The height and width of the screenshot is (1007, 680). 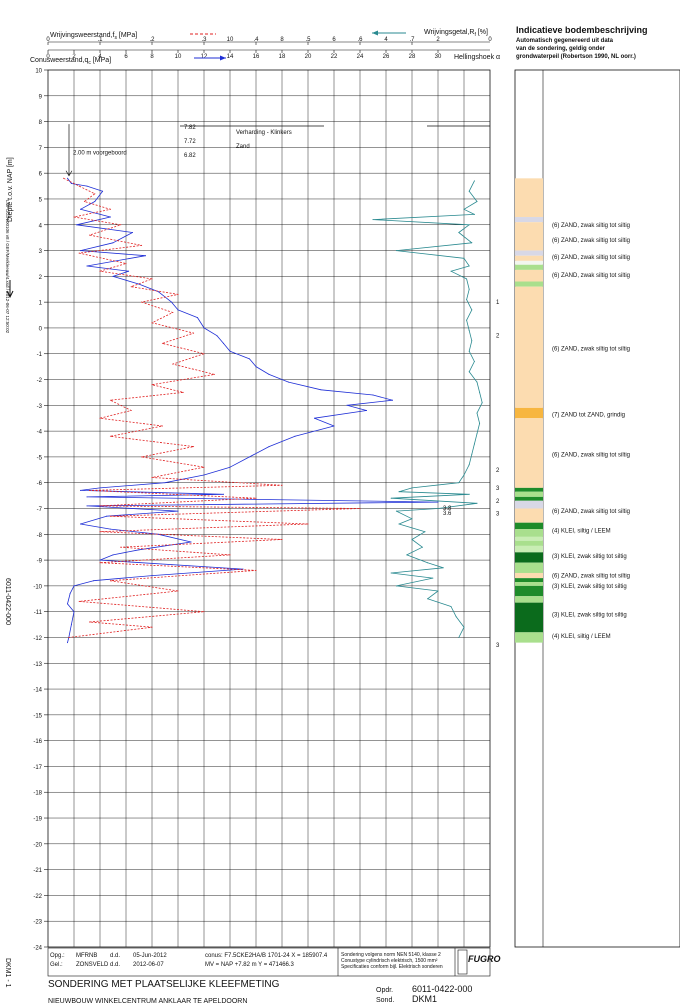 I want to click on y-tick-label: -16, so click(x=37, y=742).